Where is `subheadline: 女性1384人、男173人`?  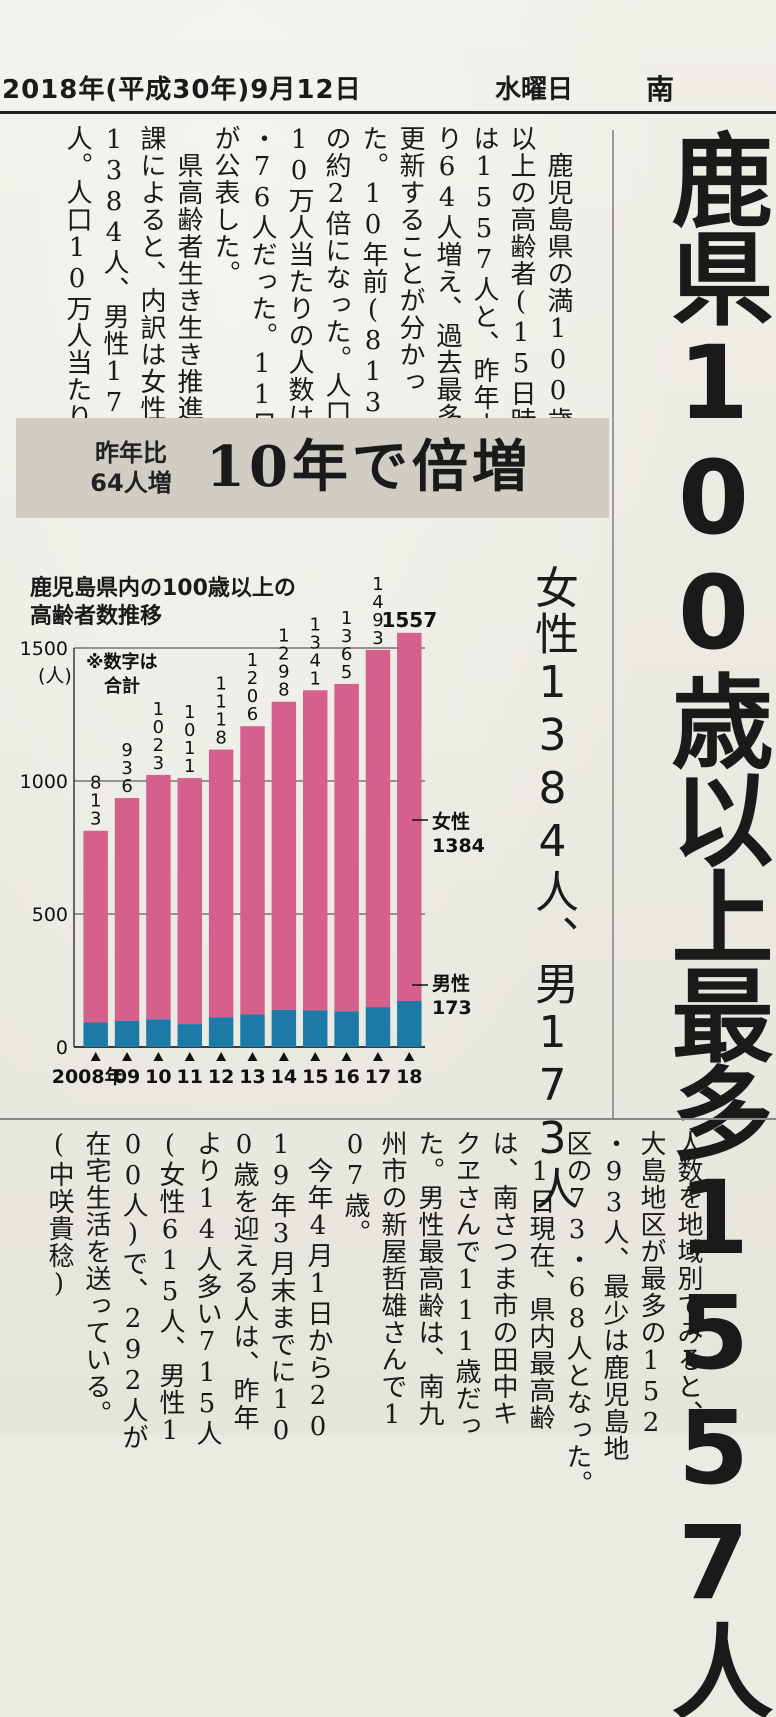 subheadline: 女性1384人、男173人 is located at coordinates (552, 888).